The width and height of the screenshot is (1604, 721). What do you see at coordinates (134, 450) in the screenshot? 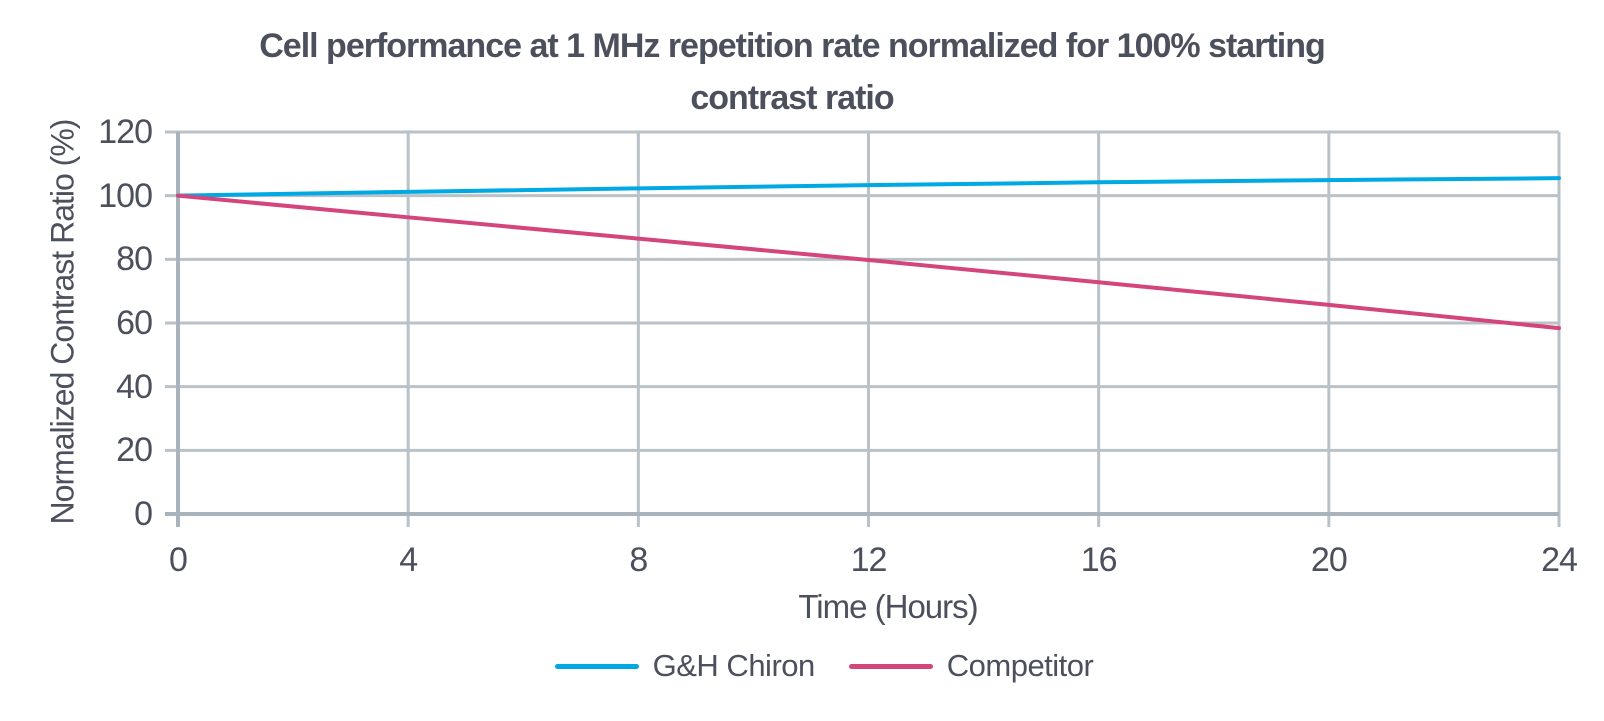
I see `y-tick-label: 20` at bounding box center [134, 450].